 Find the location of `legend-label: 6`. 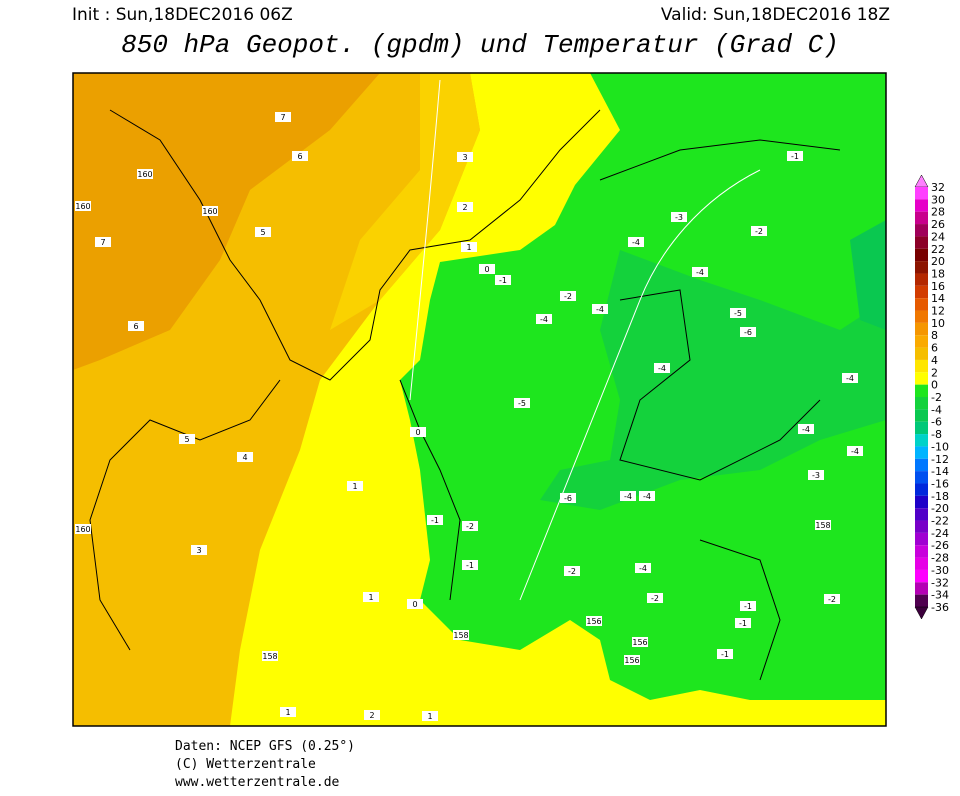

legend-label: 6 is located at coordinates (934, 348).